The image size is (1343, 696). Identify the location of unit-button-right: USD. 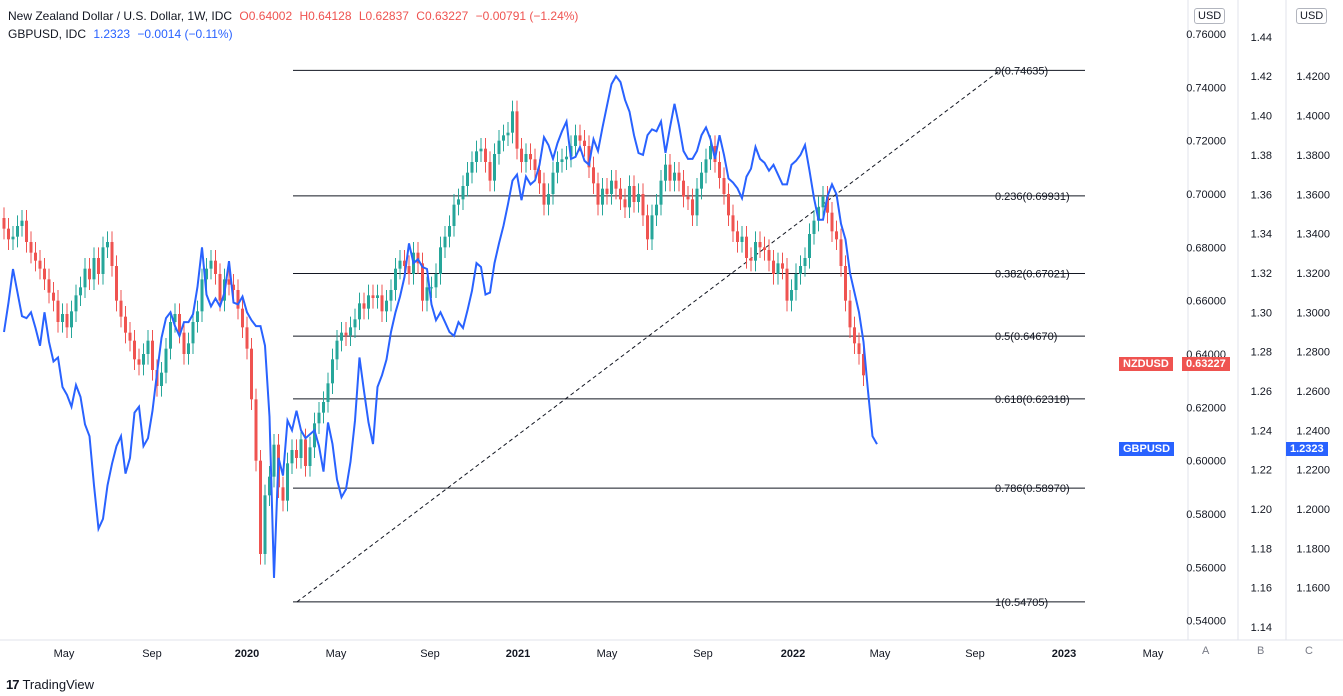
(1312, 16).